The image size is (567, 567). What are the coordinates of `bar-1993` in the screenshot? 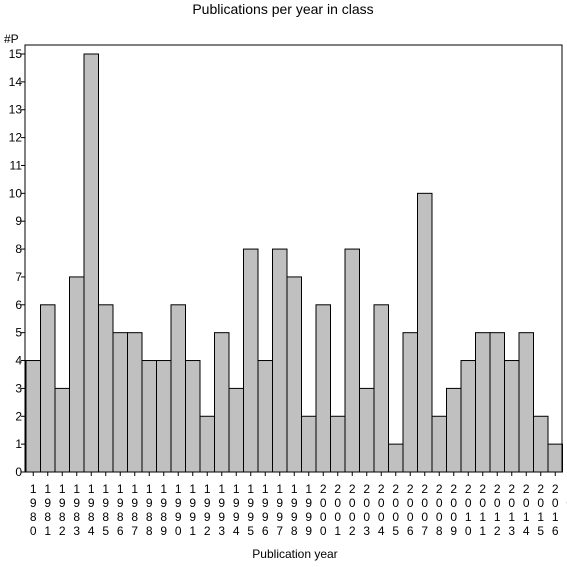 It's located at (222, 402).